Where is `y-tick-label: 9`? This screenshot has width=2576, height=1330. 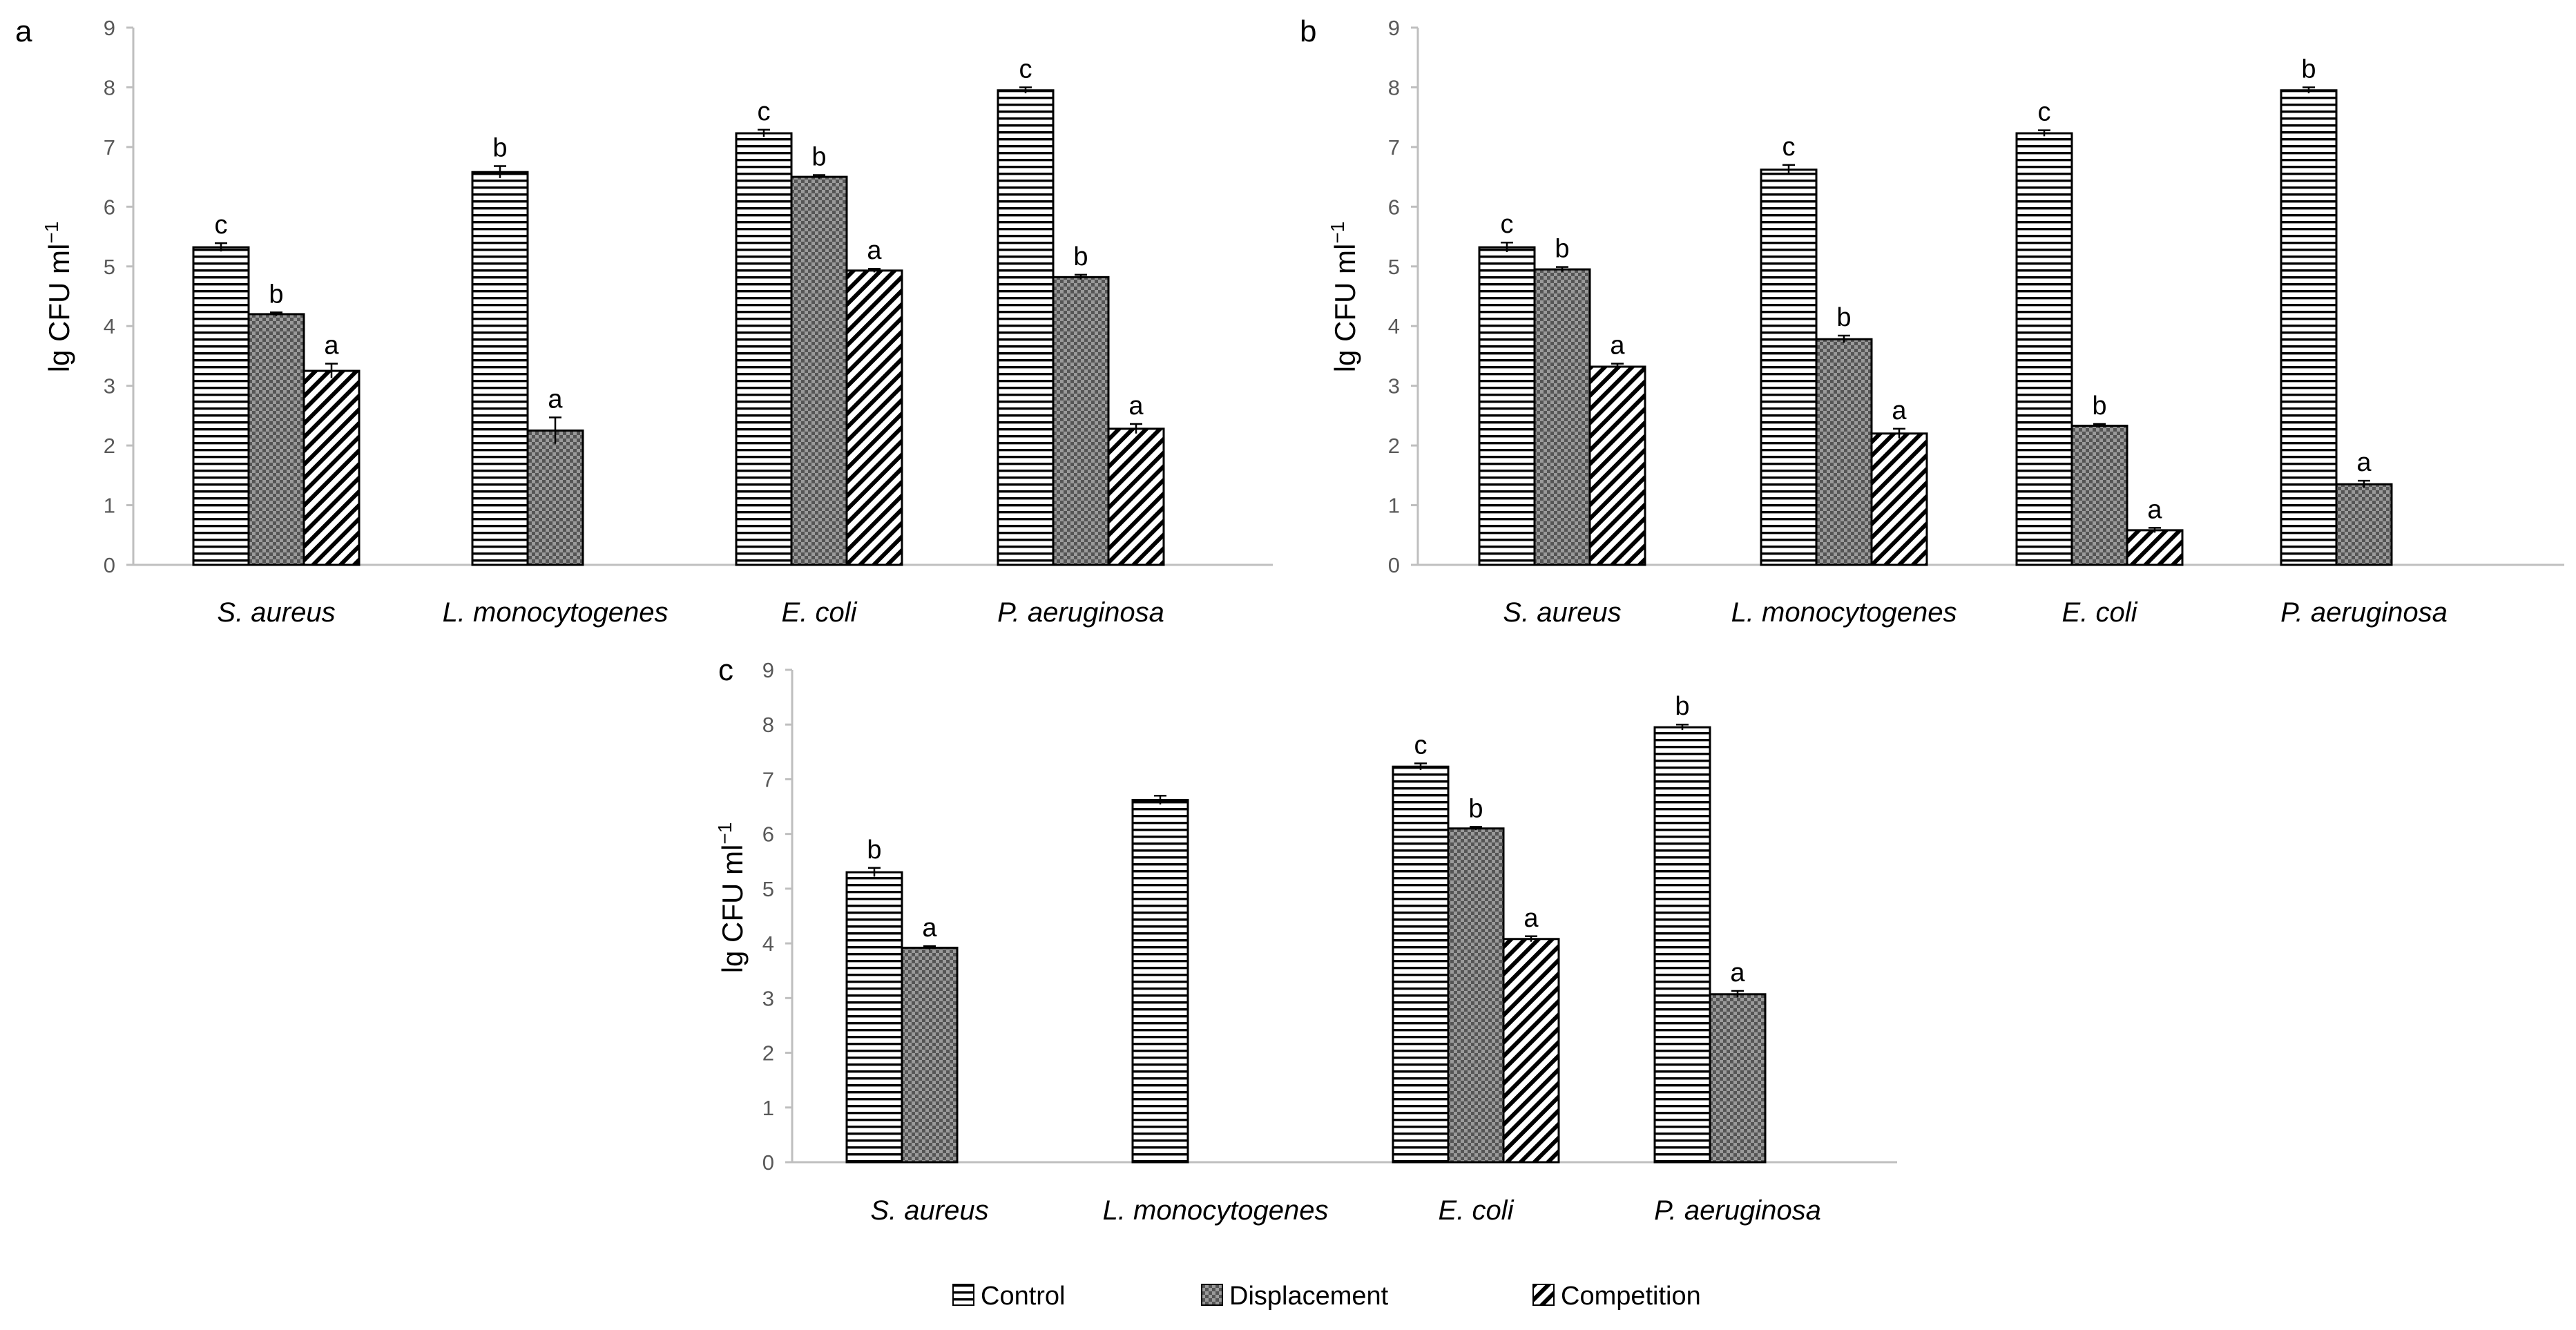 y-tick-label: 9 is located at coordinates (1394, 28).